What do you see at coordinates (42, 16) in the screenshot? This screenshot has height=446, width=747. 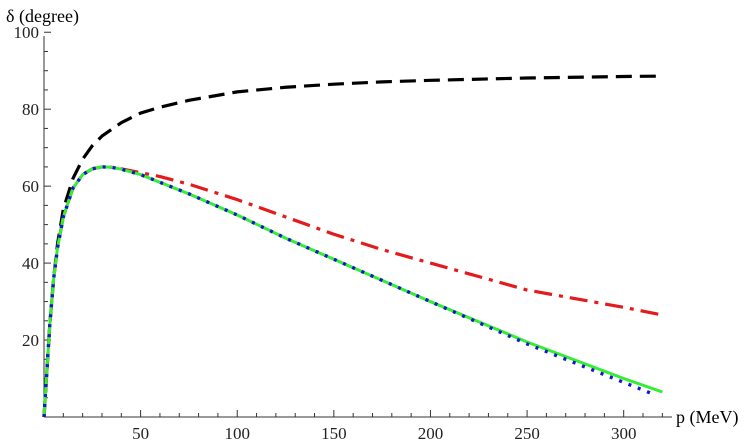 I see `y-axis-title: δ (degree)` at bounding box center [42, 16].